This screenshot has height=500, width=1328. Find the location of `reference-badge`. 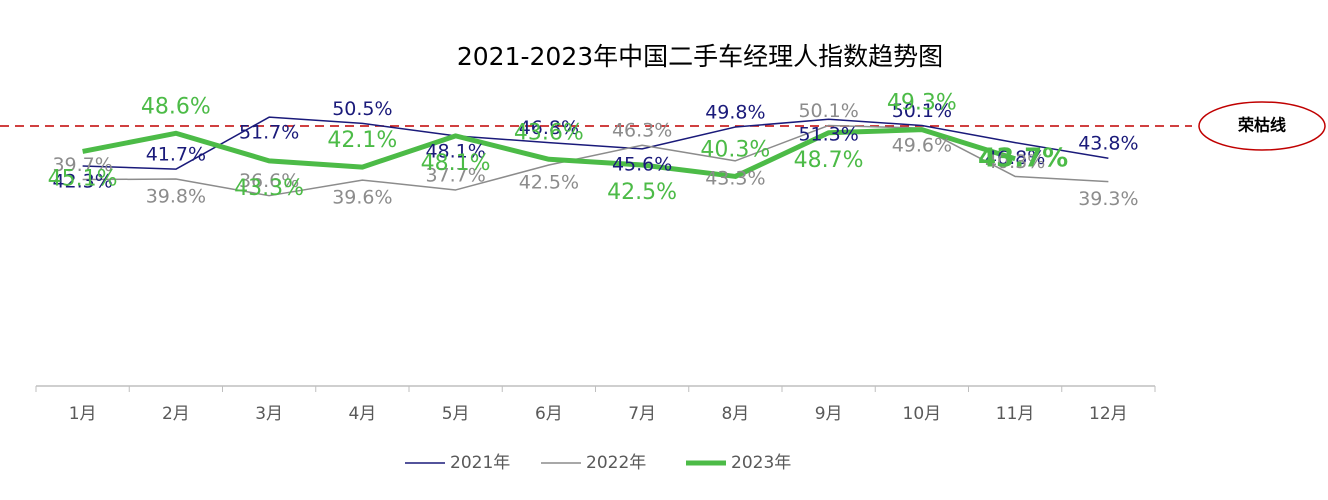

reference-badge is located at coordinates (1262, 126).